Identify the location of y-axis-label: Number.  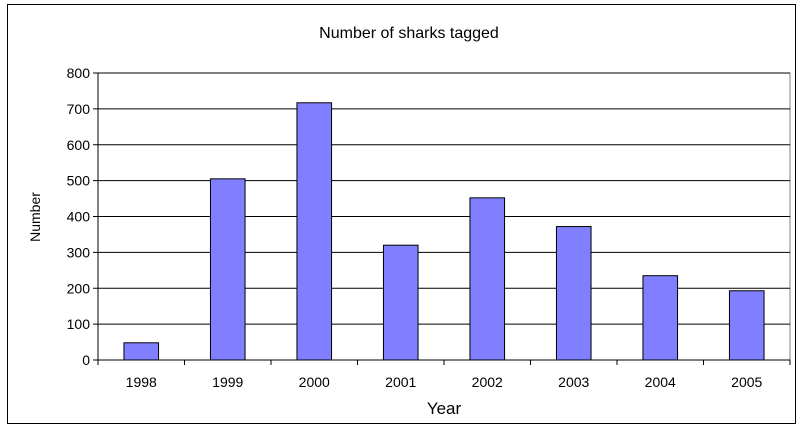
(35, 217).